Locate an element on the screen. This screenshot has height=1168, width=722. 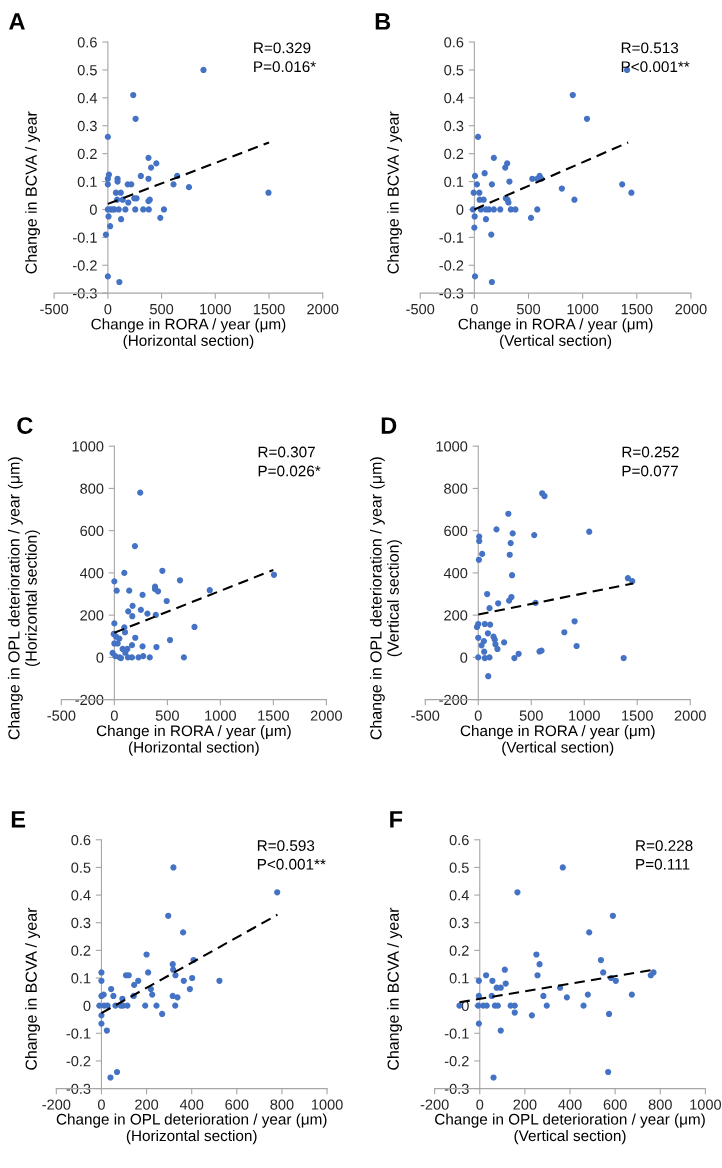
x-axis-title: Change in OPL deterioration / year (μm) (Horizontal section) is located at coordinates (191, 1129).